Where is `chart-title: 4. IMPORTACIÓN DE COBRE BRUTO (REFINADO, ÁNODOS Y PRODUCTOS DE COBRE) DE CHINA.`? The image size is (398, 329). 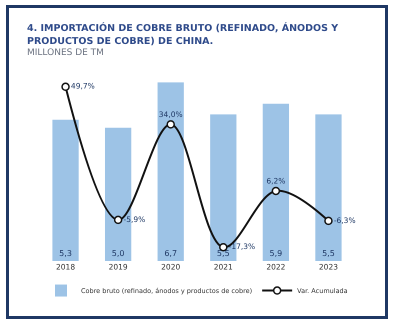 chart-title: 4. IMPORTACIÓN DE COBRE BRUTO (REFINADO, ÁNODOS Y PRODUCTOS DE COBRE) DE CHINA. is located at coordinates (183, 35).